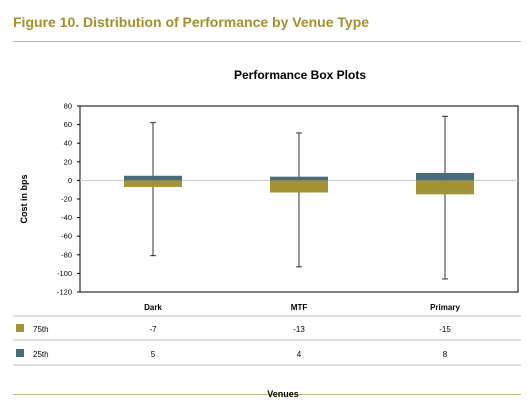  Describe the element at coordinates (299, 329) in the screenshot. I see `table-cell: -13` at that location.